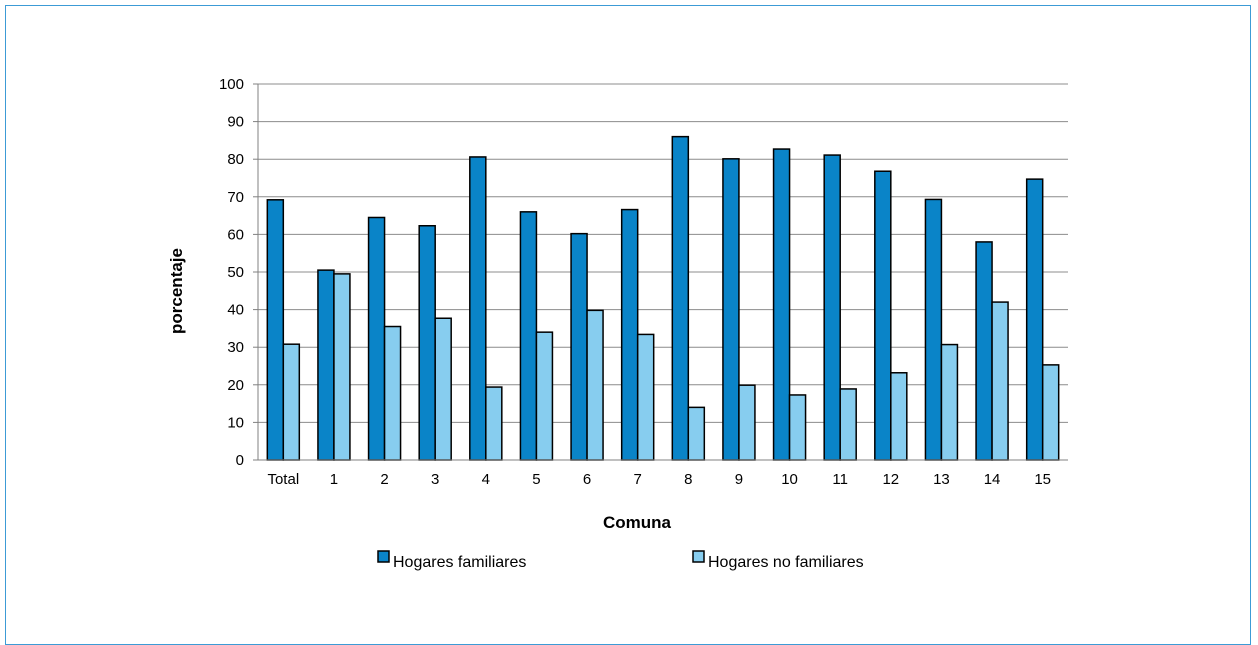 The image size is (1258, 645). Describe the element at coordinates (786, 562) in the screenshot. I see `legend-label: Hogares no familiares` at that location.